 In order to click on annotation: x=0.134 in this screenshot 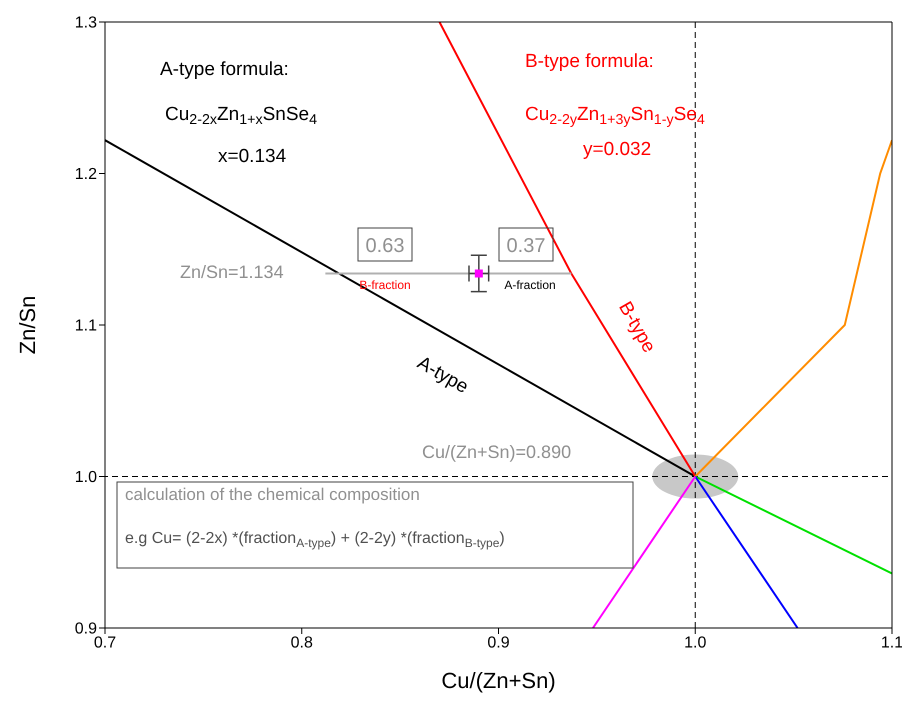, I will do `click(252, 156)`.